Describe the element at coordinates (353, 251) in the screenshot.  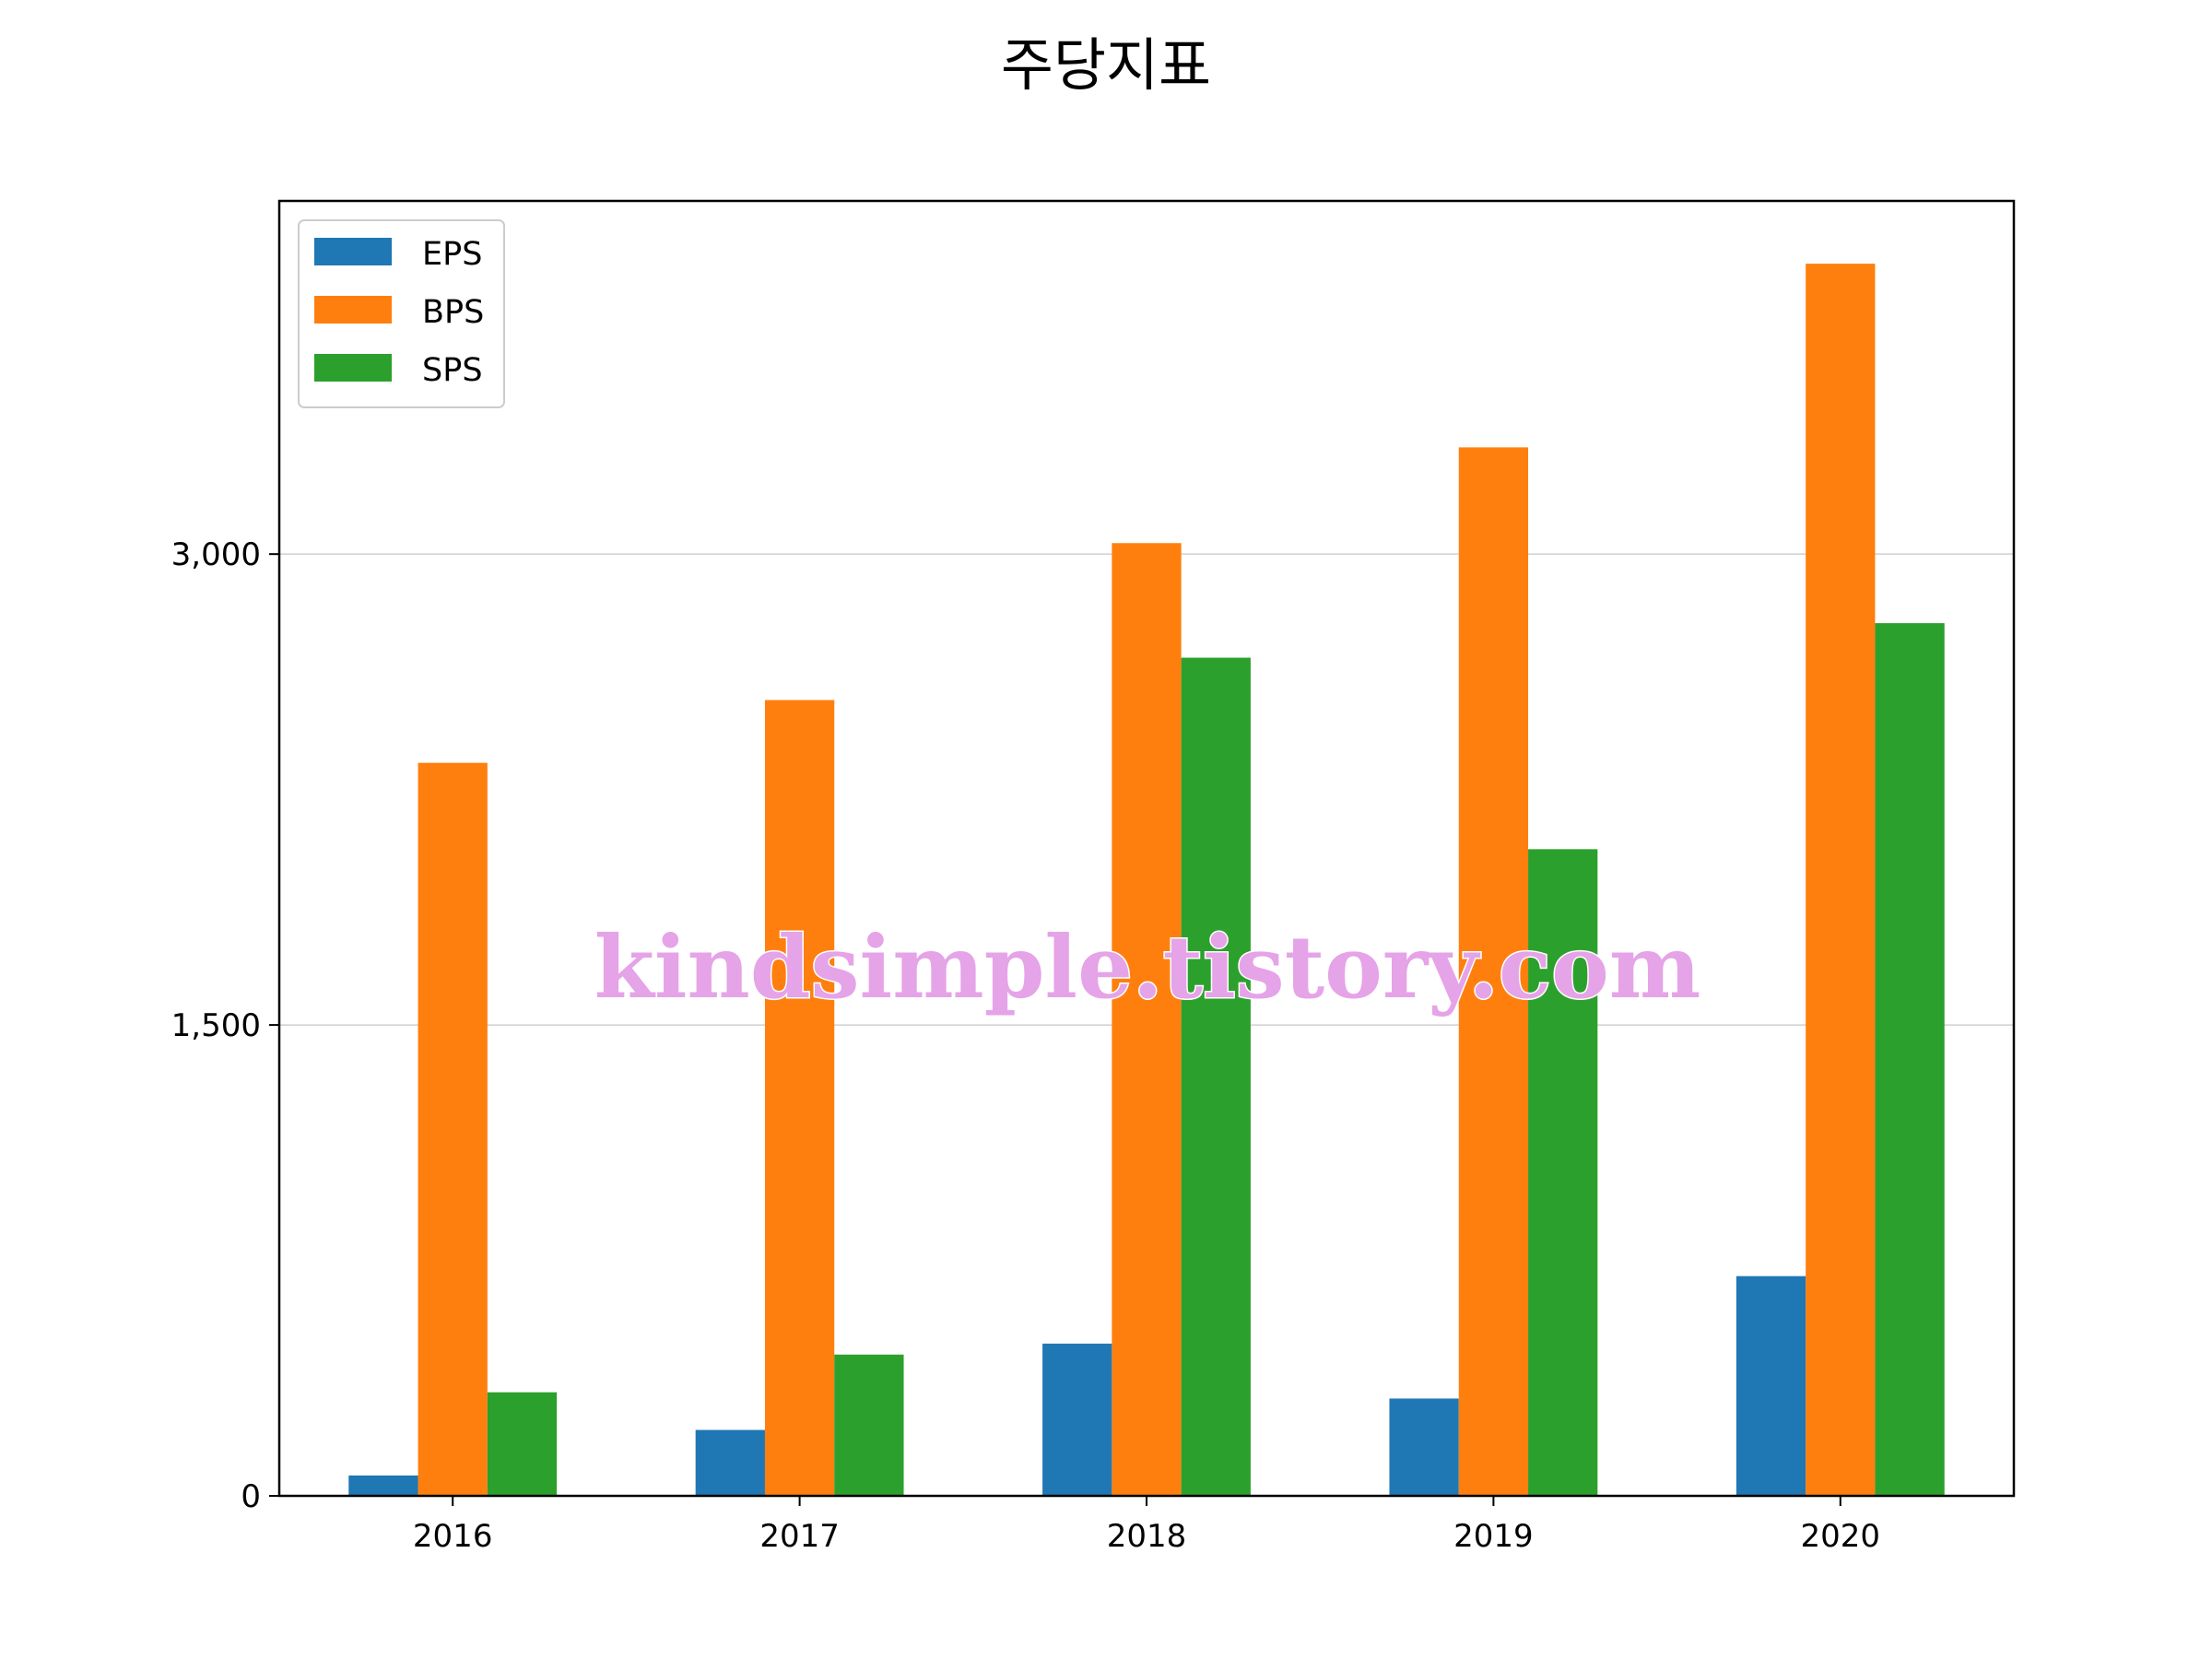
I see `legend-swatch-eps` at that location.